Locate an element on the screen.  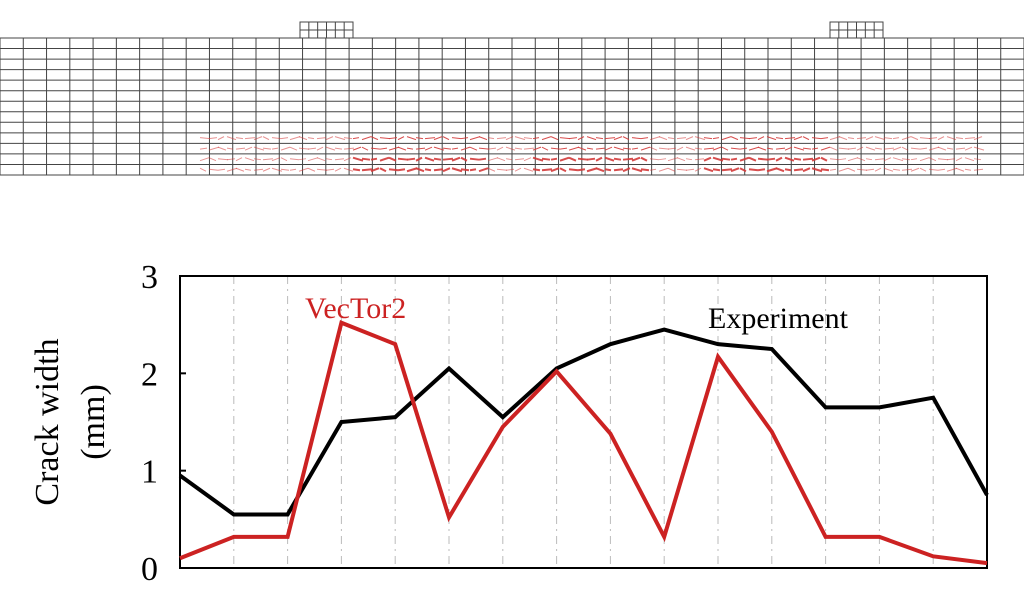
y-axis-ticks: 0 1 2 3 is located at coordinates (163, 423).